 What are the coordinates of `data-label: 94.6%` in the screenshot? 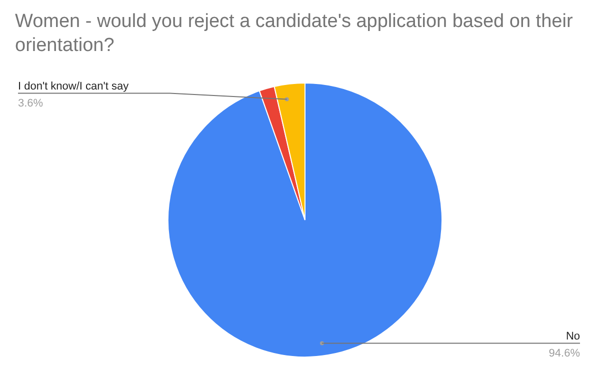 It's located at (564, 353).